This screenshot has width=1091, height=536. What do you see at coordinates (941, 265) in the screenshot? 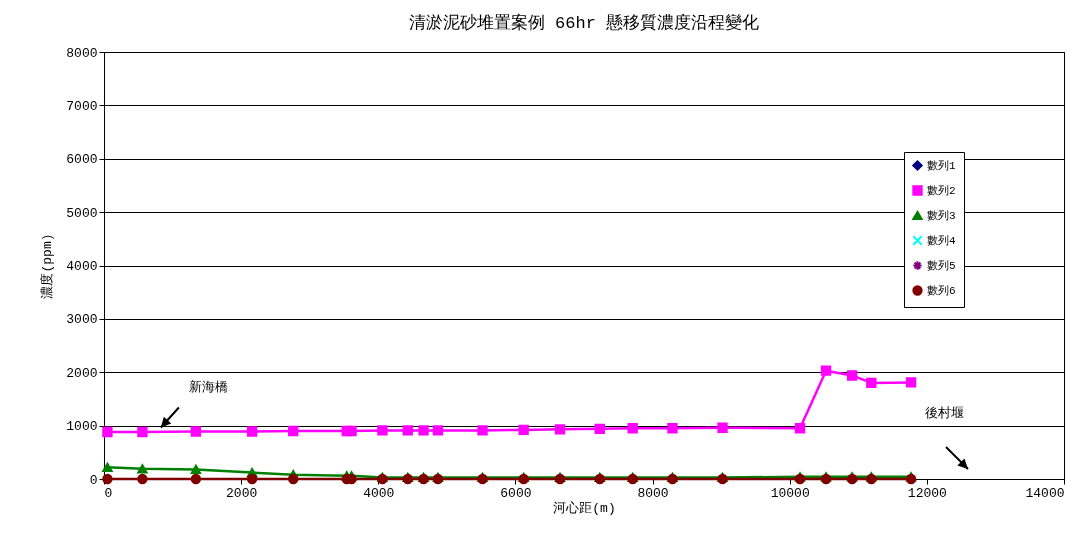
I see `legend-label: 數列5` at bounding box center [941, 265].